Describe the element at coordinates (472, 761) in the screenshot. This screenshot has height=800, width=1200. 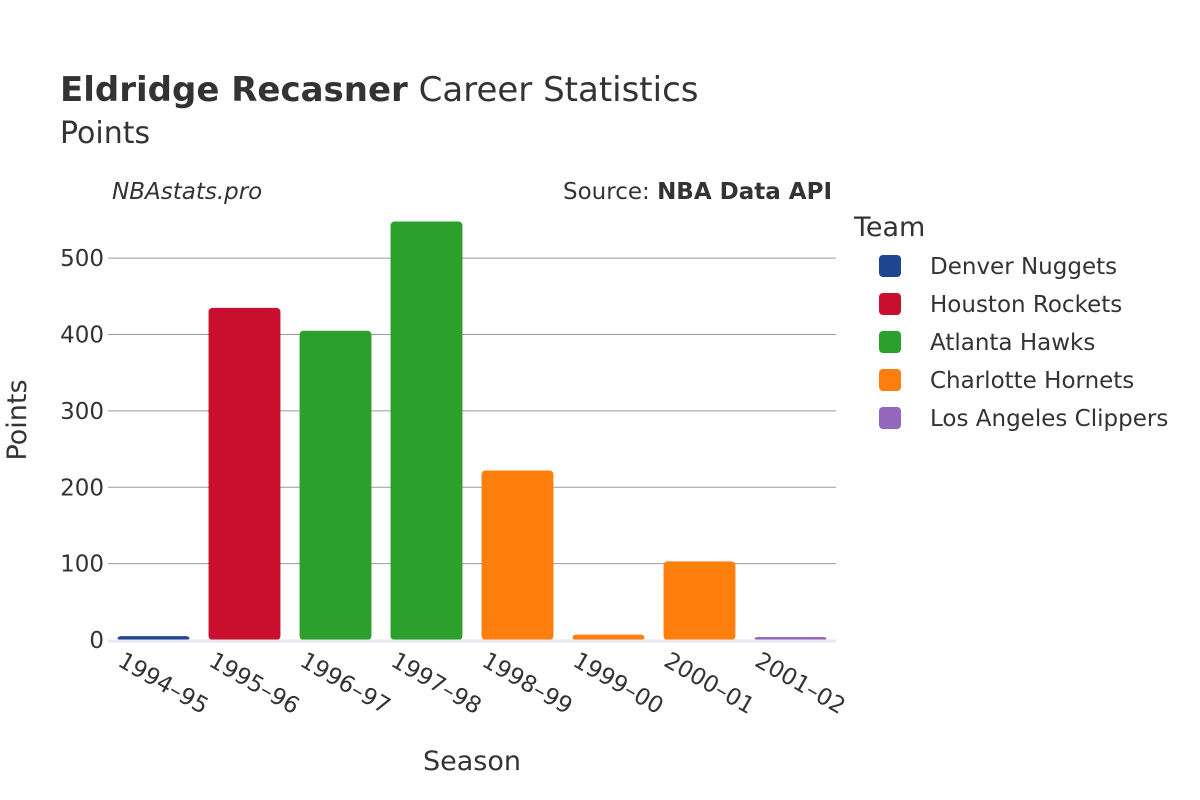
I see `x-axis-title: Season` at that location.